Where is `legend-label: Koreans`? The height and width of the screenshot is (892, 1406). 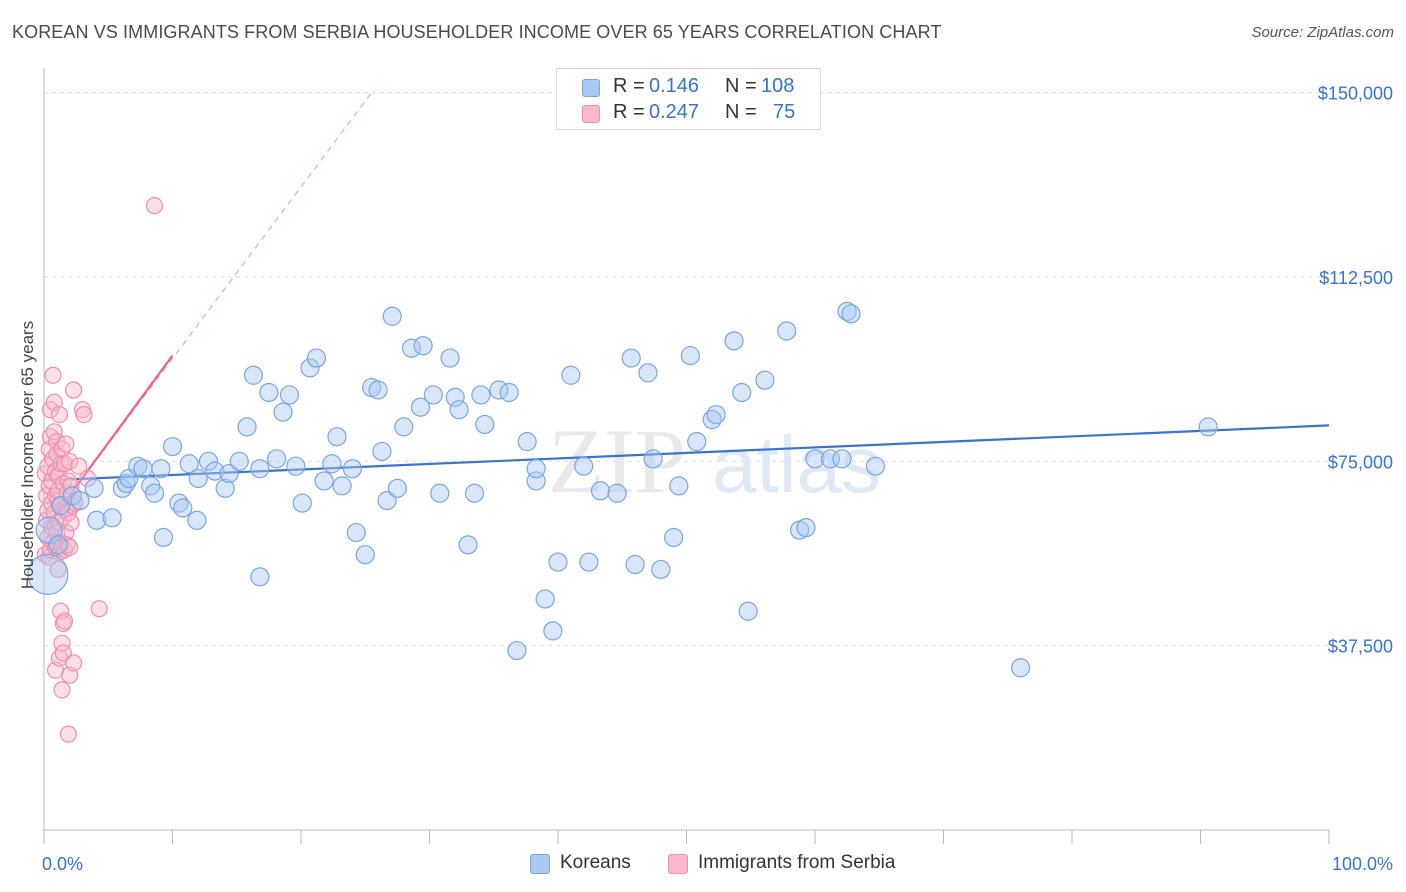
legend-label: Koreans is located at coordinates (595, 862).